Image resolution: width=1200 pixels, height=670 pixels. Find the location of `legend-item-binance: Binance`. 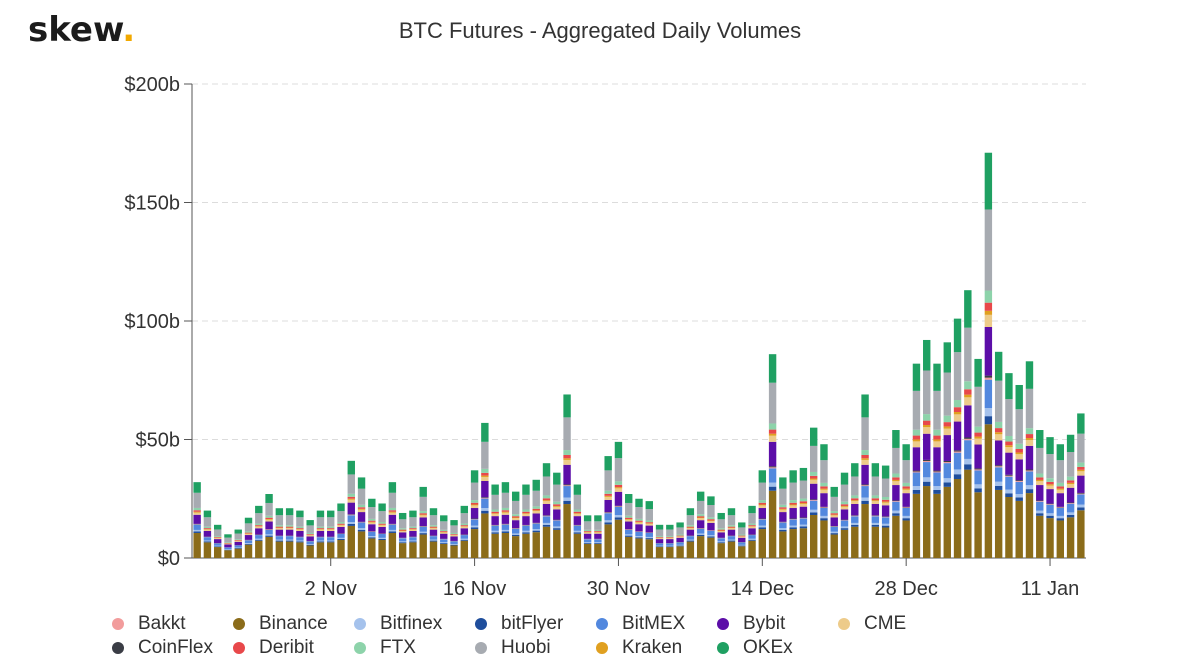

legend-item-binance: Binance is located at coordinates (293, 624).